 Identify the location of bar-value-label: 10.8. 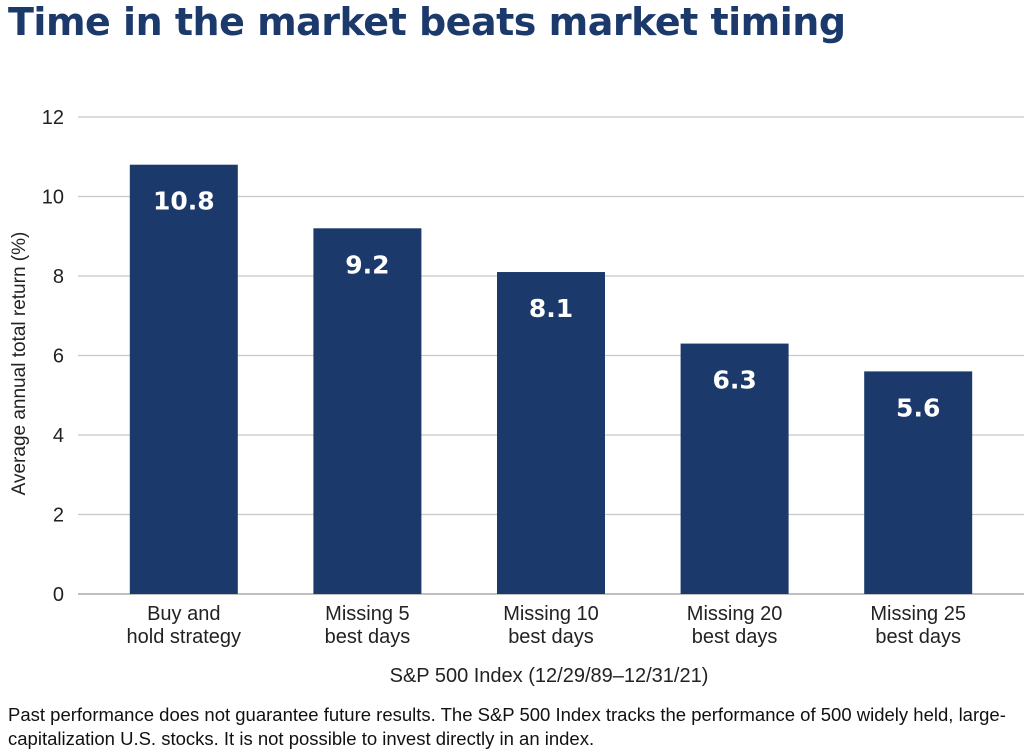
(184, 201).